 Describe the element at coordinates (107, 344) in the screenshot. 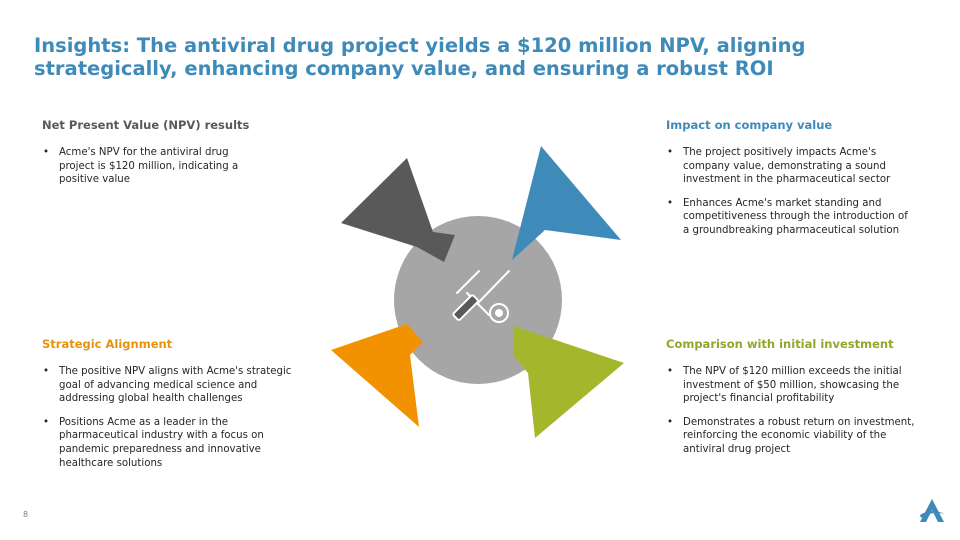

I see `section-heading: Strategic Alignment` at that location.